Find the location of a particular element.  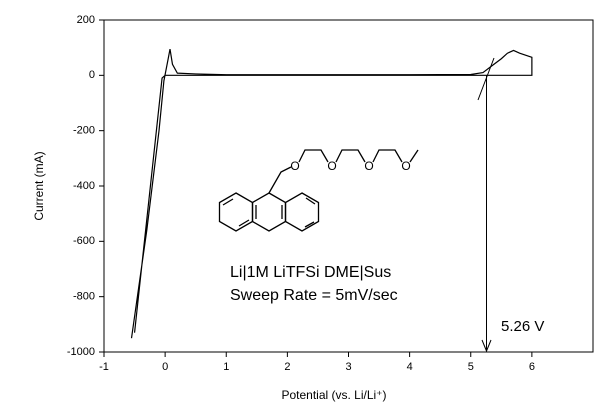

x-tick-label: 3 is located at coordinates (348, 367).